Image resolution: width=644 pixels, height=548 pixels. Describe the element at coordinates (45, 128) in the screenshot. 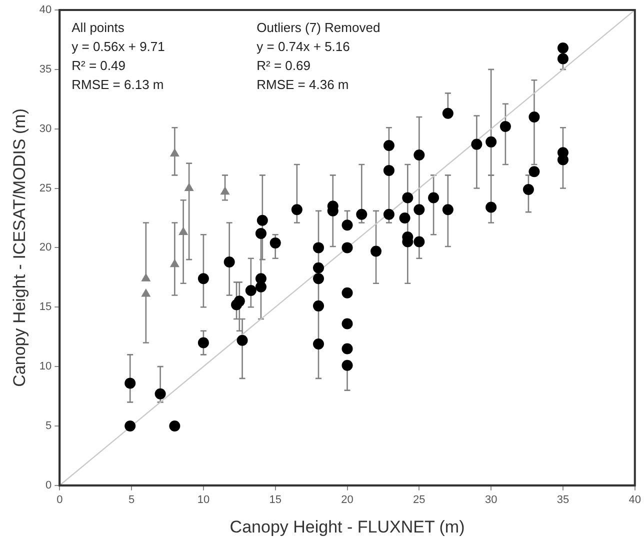

I see `y-tick-label: 30` at that location.